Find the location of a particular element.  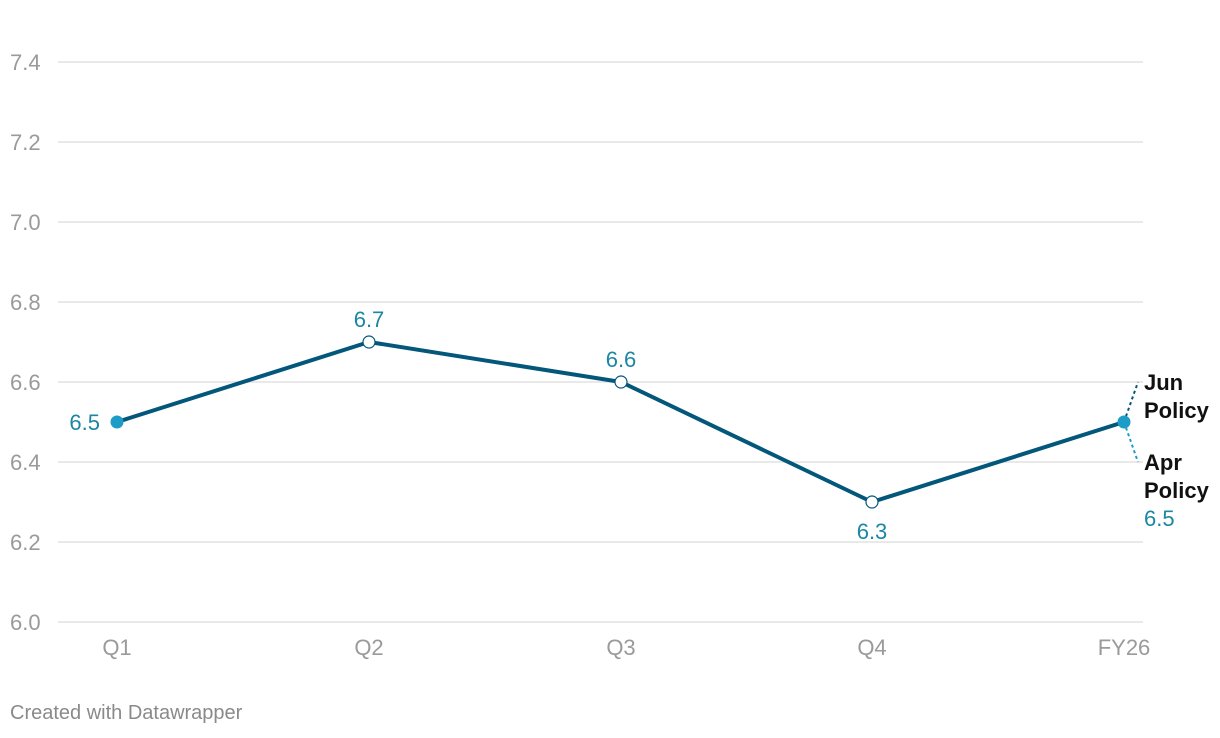

y-tick-label: 6.4 is located at coordinates (25, 462).